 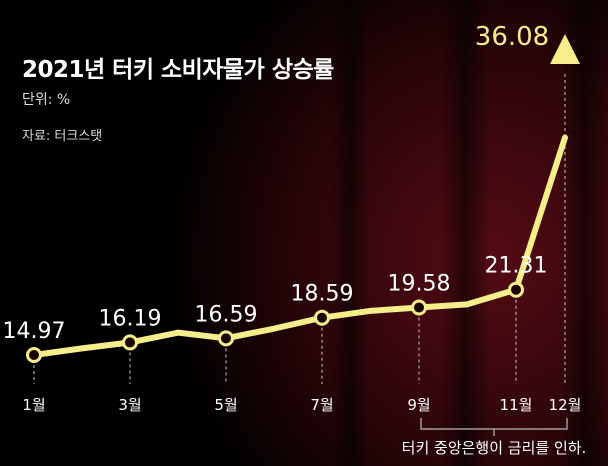 What do you see at coordinates (226, 314) in the screenshot?
I see `data-label: 16.59` at bounding box center [226, 314].